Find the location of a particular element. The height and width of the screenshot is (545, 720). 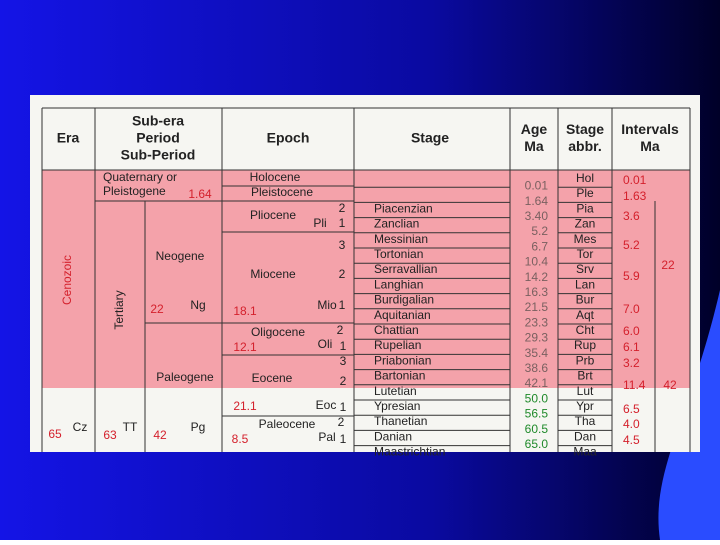

cell-text: Sub-Period is located at coordinates (158, 155).